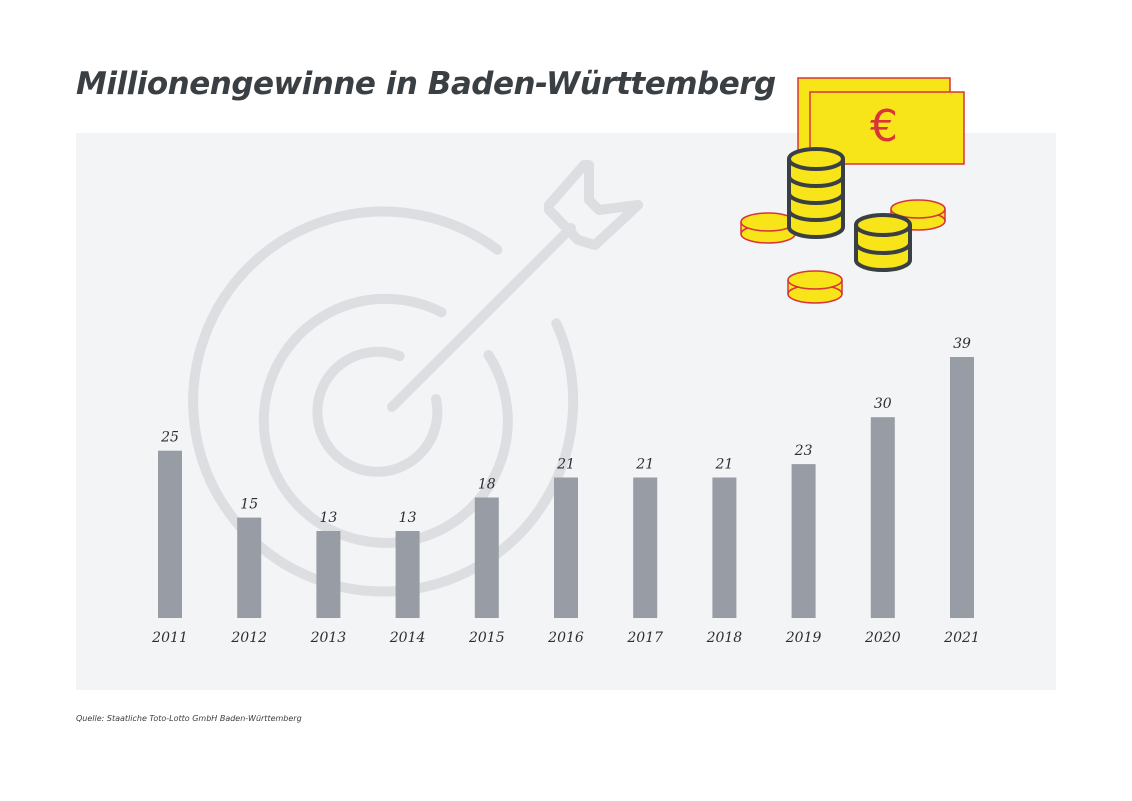 Image resolution: width=1132 pixels, height=801 pixels. Describe the element at coordinates (248, 638) in the screenshot. I see `category-label-2012: 2012` at that location.